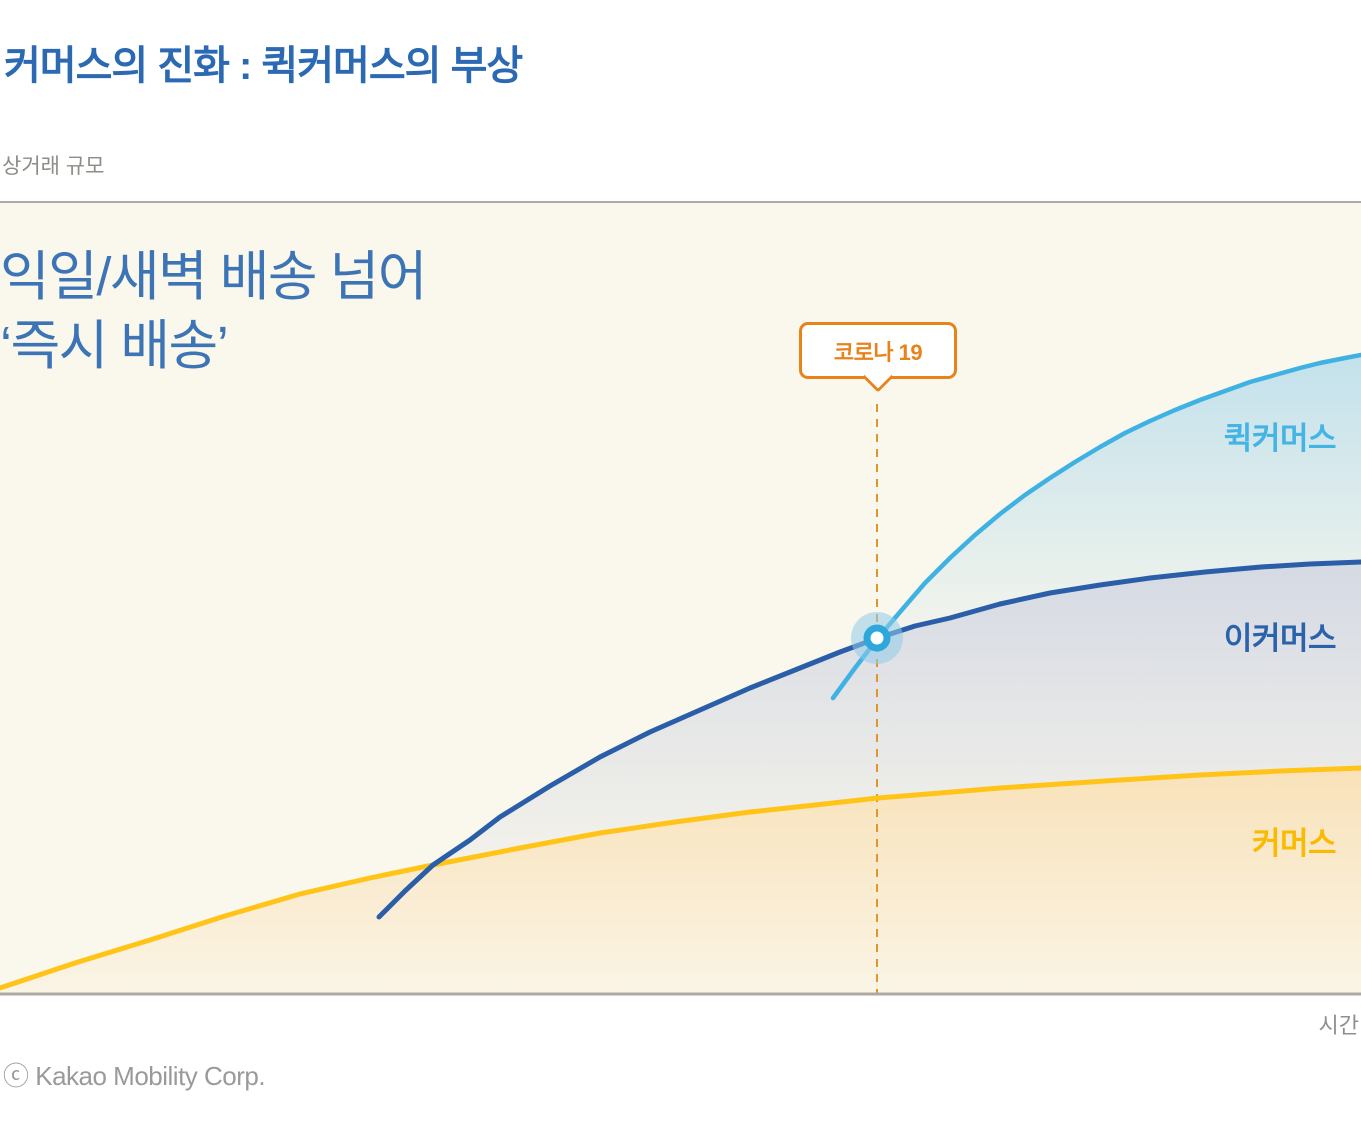 This screenshot has width=1361, height=1127. What do you see at coordinates (213, 277) in the screenshot?
I see `headline-line1: 익일/새벽 배송 넘어` at bounding box center [213, 277].